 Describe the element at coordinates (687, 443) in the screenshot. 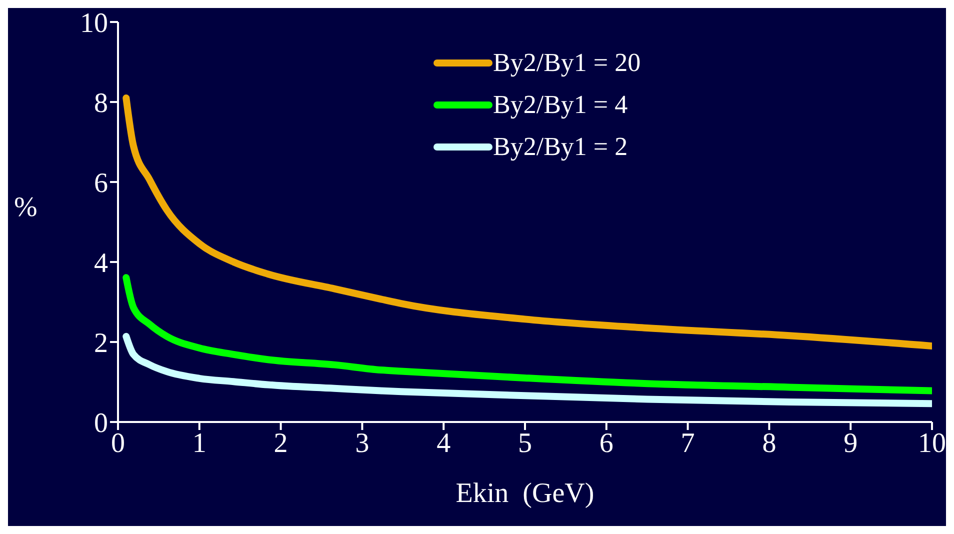

I see `x-tick-label: 7` at that location.